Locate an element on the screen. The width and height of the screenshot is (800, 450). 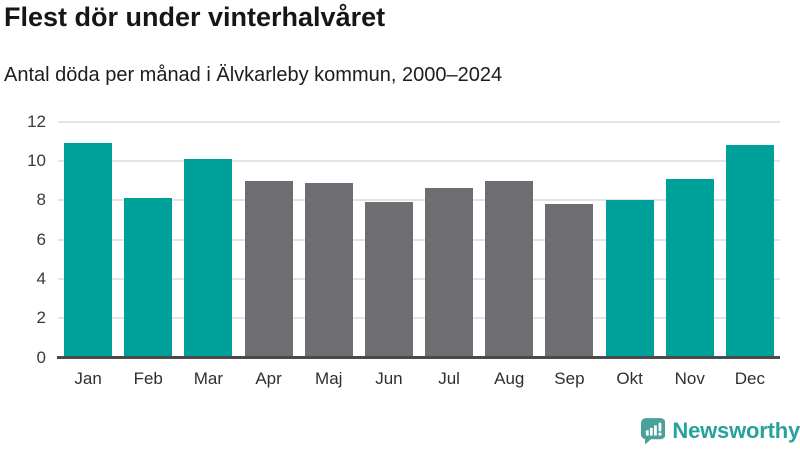
gridline-y10 is located at coordinates (419, 160).